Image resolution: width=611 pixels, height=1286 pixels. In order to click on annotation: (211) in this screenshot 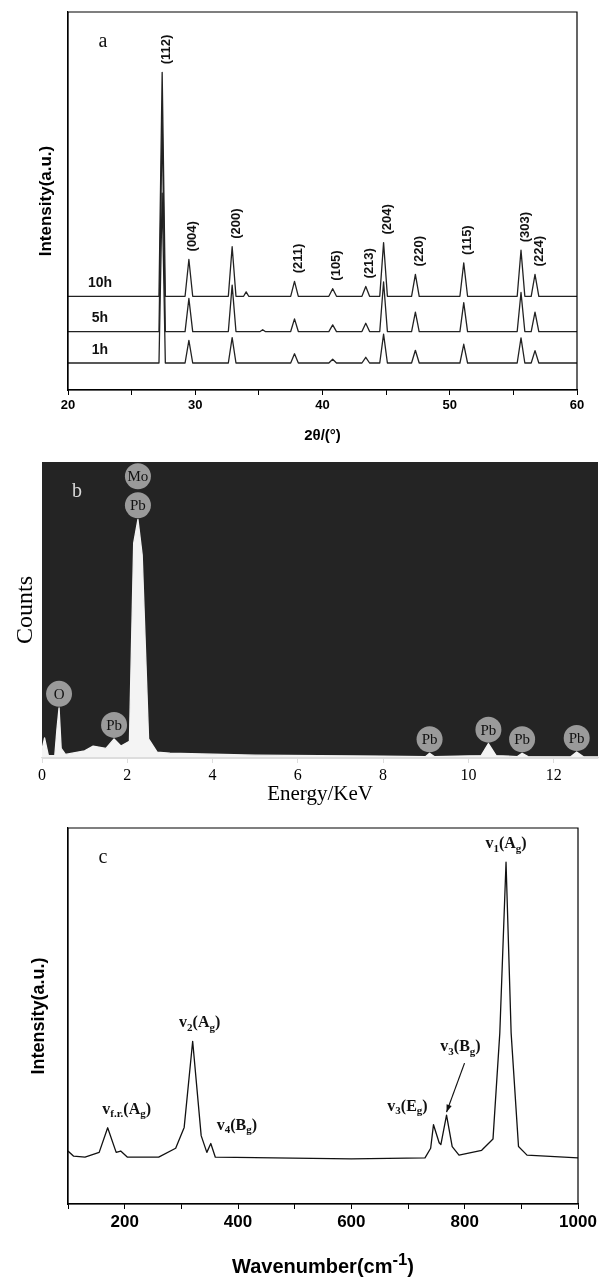, I will do `click(298, 258)`.